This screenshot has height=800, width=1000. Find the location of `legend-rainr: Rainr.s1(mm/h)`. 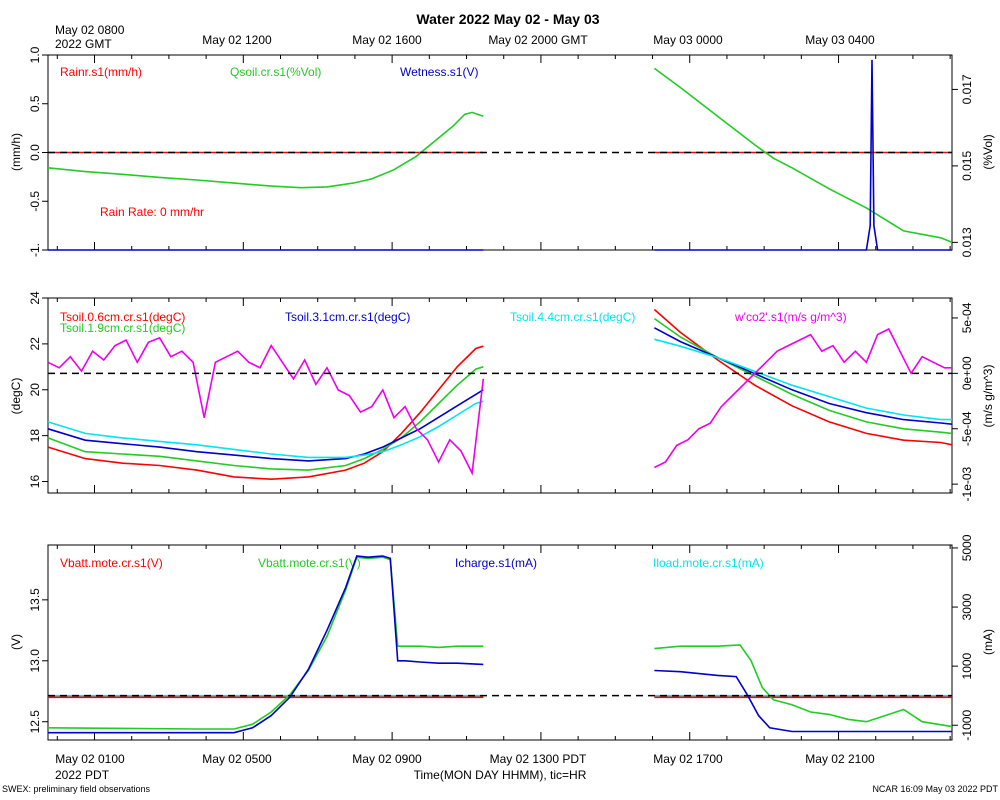

legend-rainr: Rainr.s1(mm/h) is located at coordinates (101, 72).